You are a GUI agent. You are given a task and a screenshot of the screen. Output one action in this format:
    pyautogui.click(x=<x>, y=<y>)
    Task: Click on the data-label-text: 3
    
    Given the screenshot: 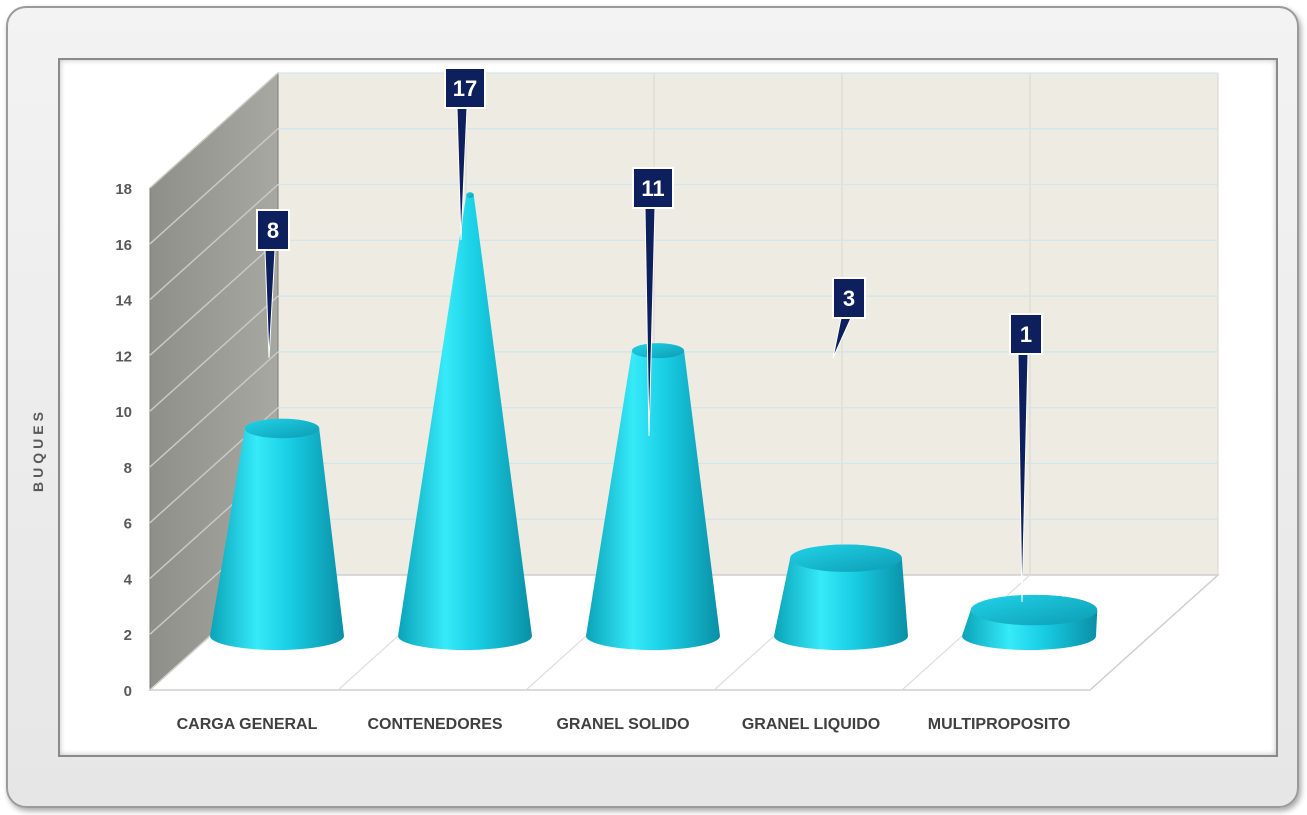 What is the action you would take?
    pyautogui.click(x=849, y=298)
    